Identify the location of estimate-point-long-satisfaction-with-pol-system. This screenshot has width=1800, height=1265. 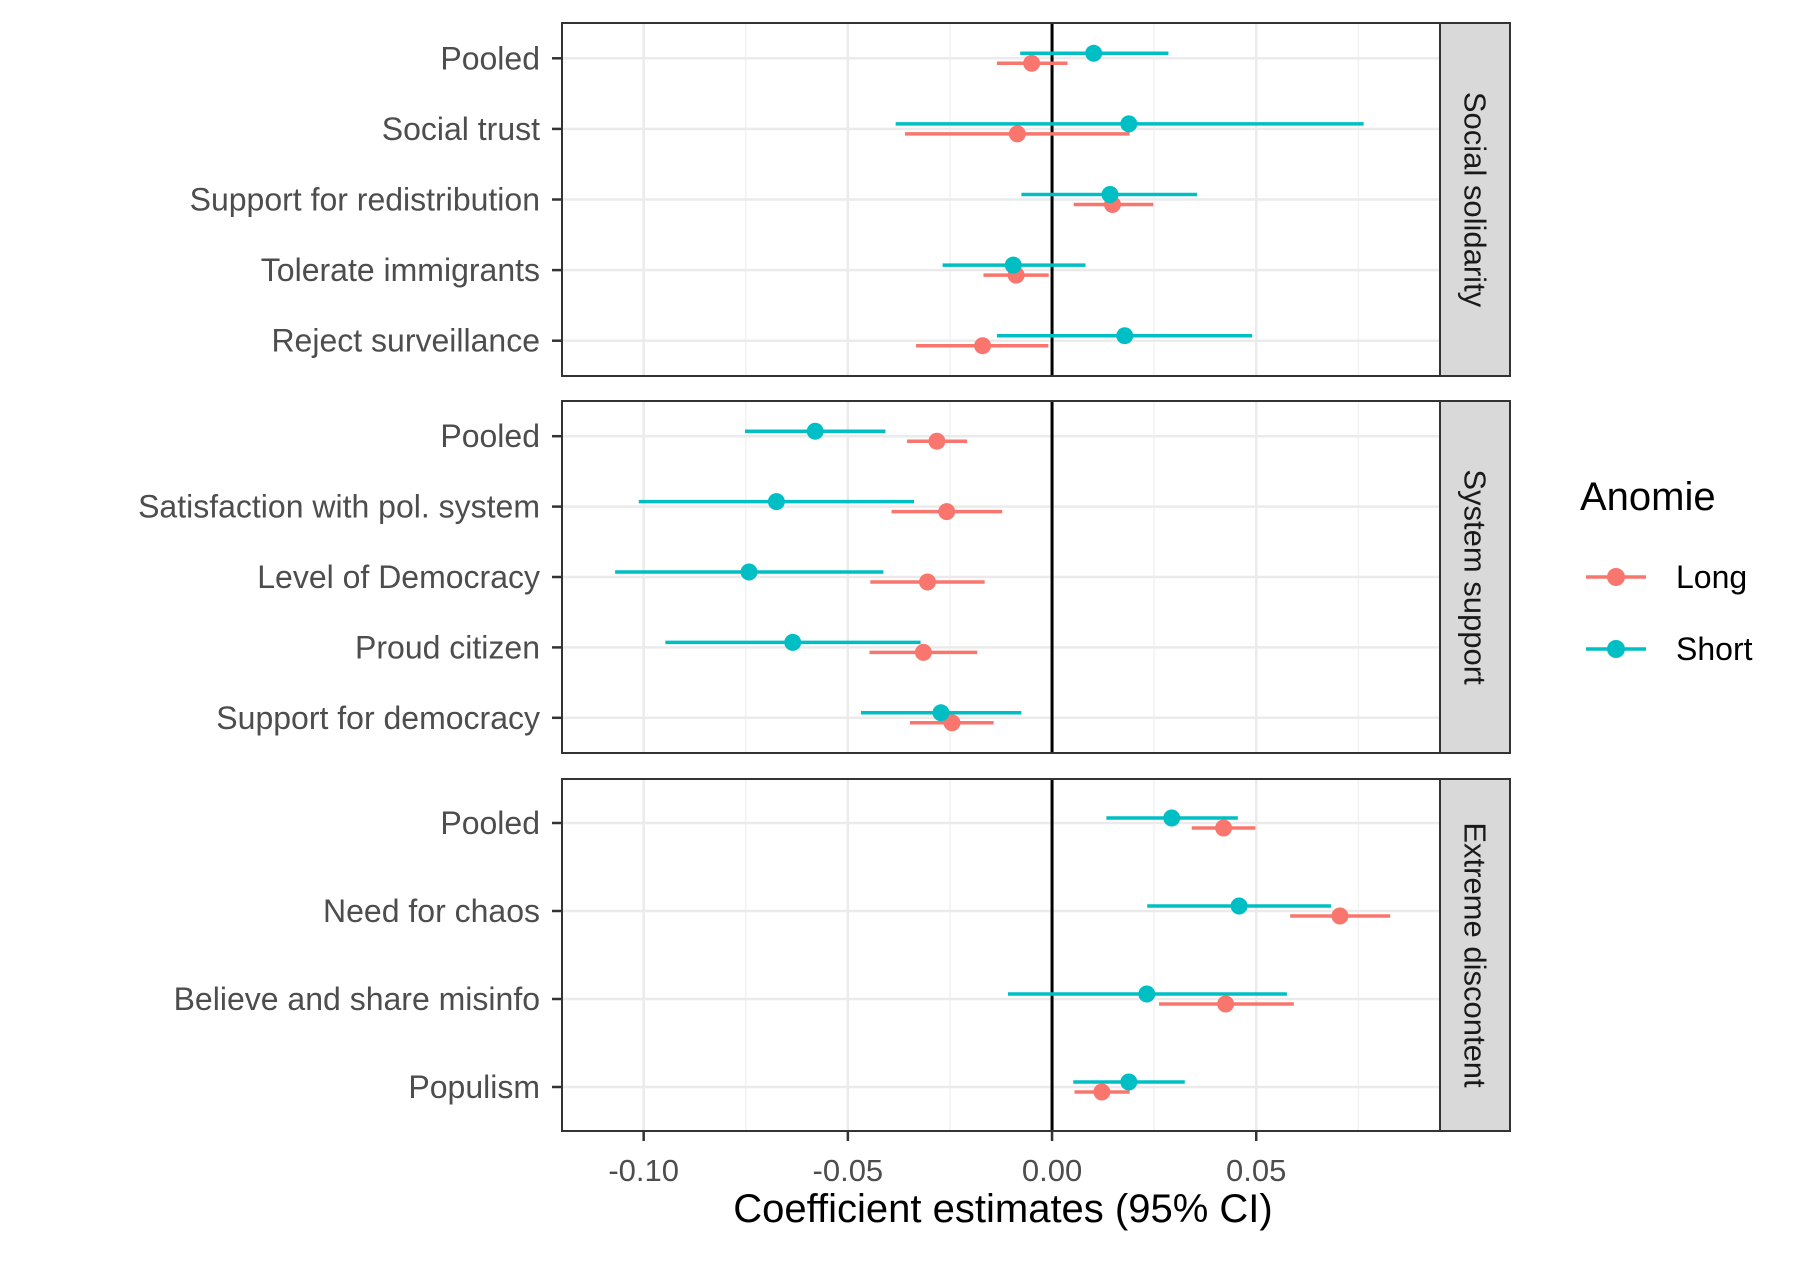
(947, 512).